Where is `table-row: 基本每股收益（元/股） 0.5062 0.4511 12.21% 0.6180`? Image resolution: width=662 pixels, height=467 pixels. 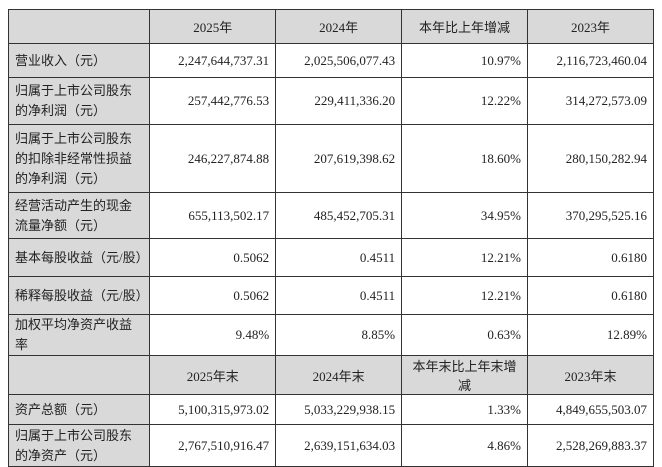 table-row: 基本每股收益（元/股） 0.5062 0.4511 12.21% 0.6180 is located at coordinates (330, 257).